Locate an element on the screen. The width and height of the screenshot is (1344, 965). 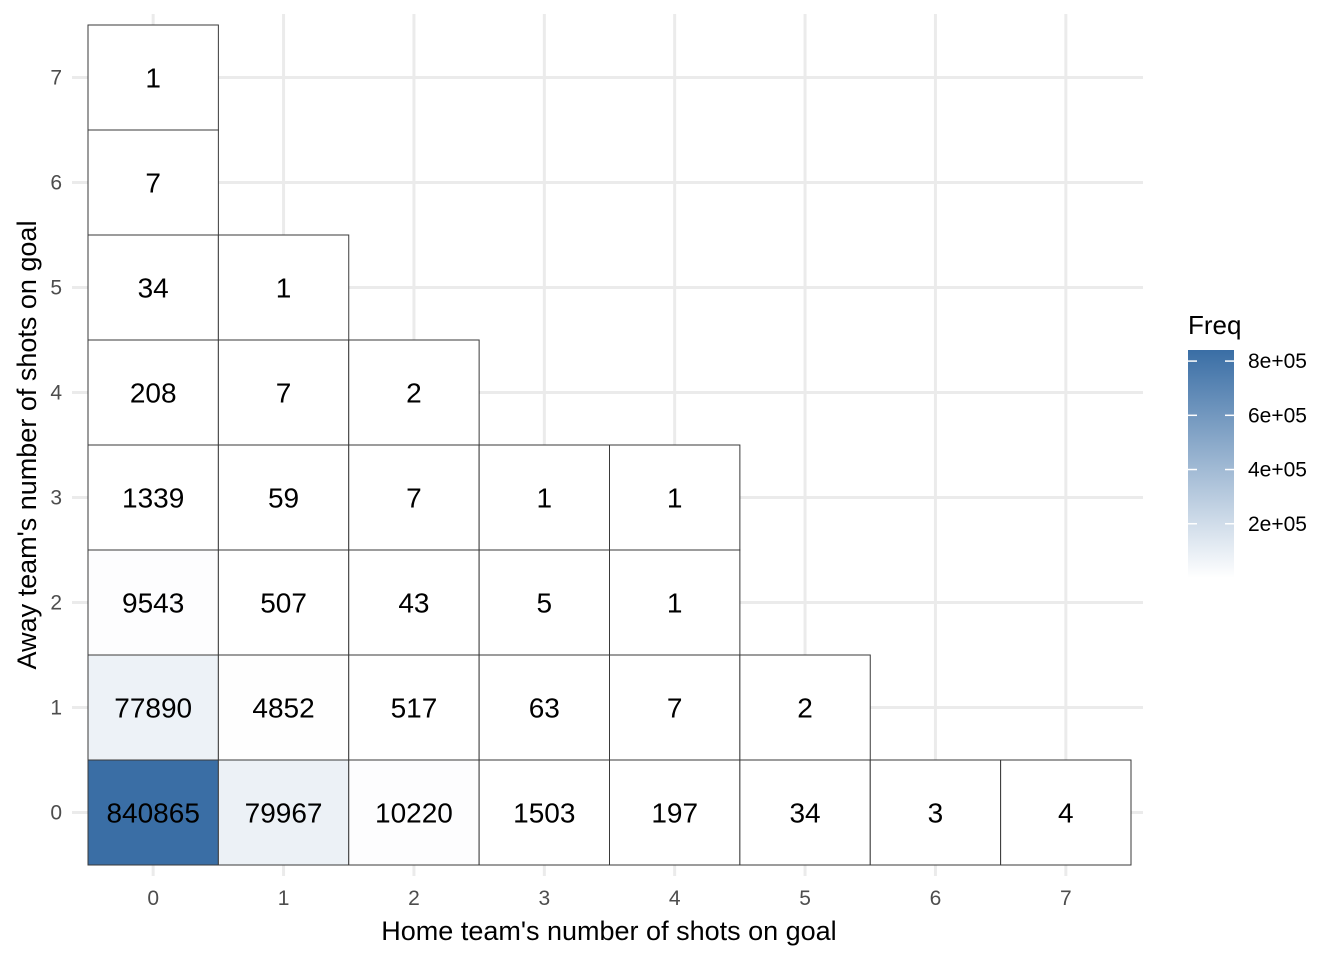
cell-value-label: 4852 is located at coordinates (283, 708).